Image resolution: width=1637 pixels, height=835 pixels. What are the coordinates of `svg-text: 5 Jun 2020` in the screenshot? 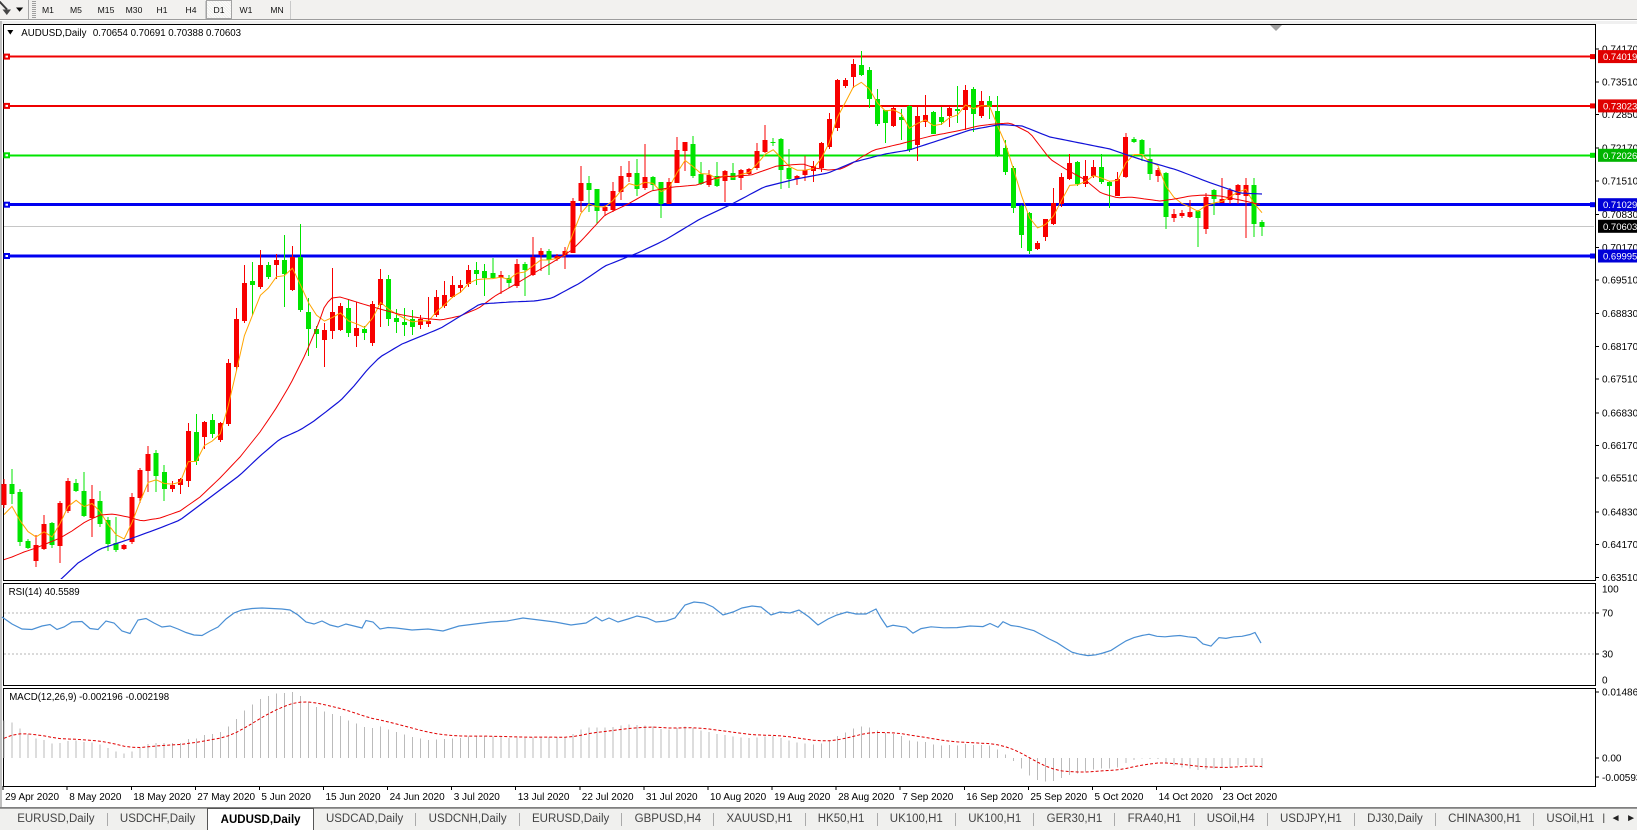 It's located at (286, 797).